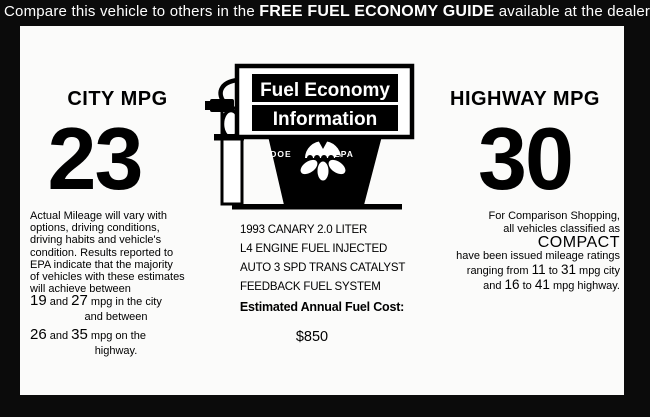 This screenshot has height=417, width=650. Describe the element at coordinates (79, 300) in the screenshot. I see `city-range-high: 27` at that location.